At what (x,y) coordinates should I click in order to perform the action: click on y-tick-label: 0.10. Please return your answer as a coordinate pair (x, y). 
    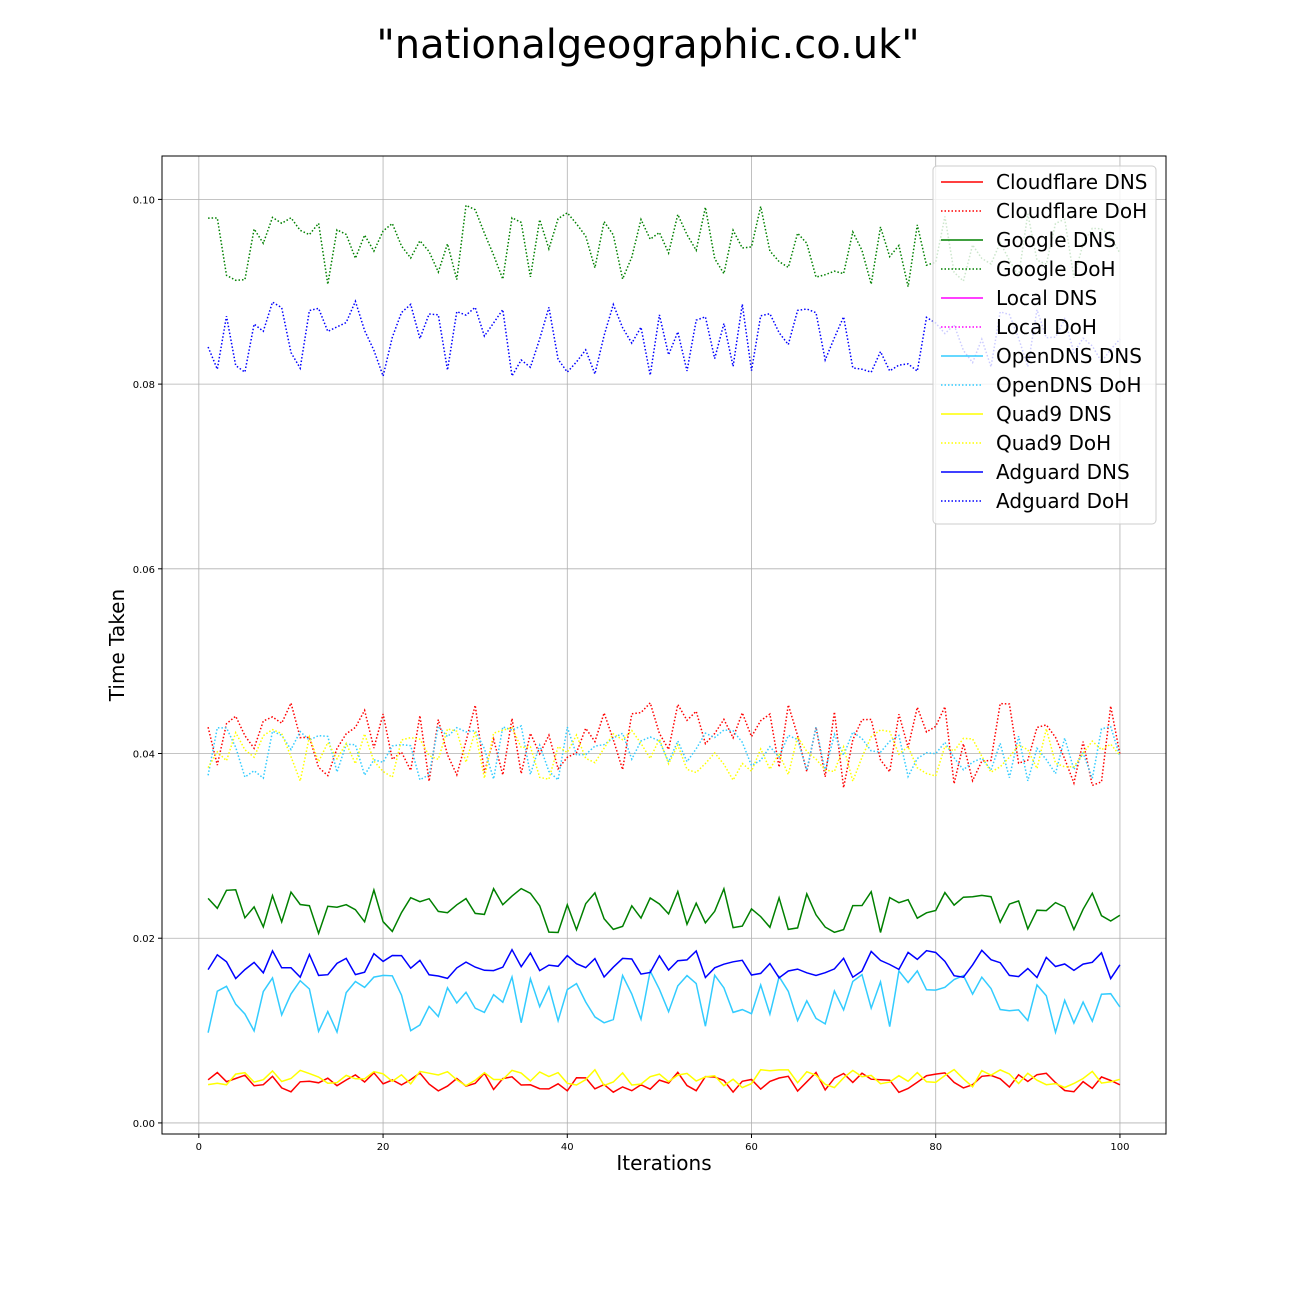
    Looking at the image, I should click on (144, 200).